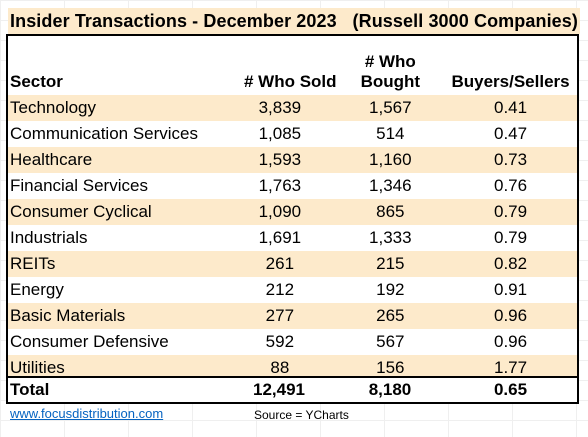  What do you see at coordinates (280, 186) in the screenshot?
I see `cell-who-sold: 1,763` at bounding box center [280, 186].